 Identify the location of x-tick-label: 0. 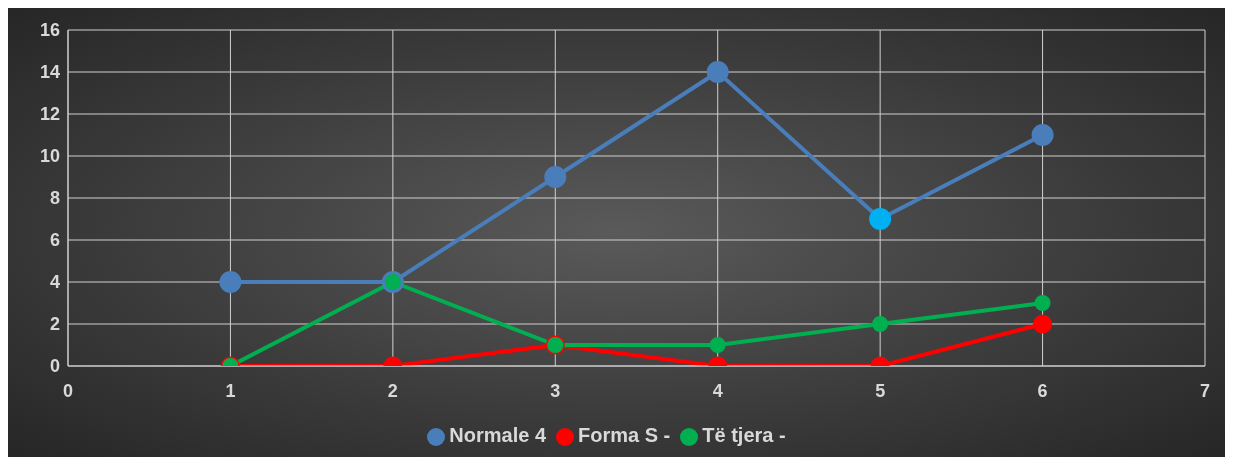
(68, 390).